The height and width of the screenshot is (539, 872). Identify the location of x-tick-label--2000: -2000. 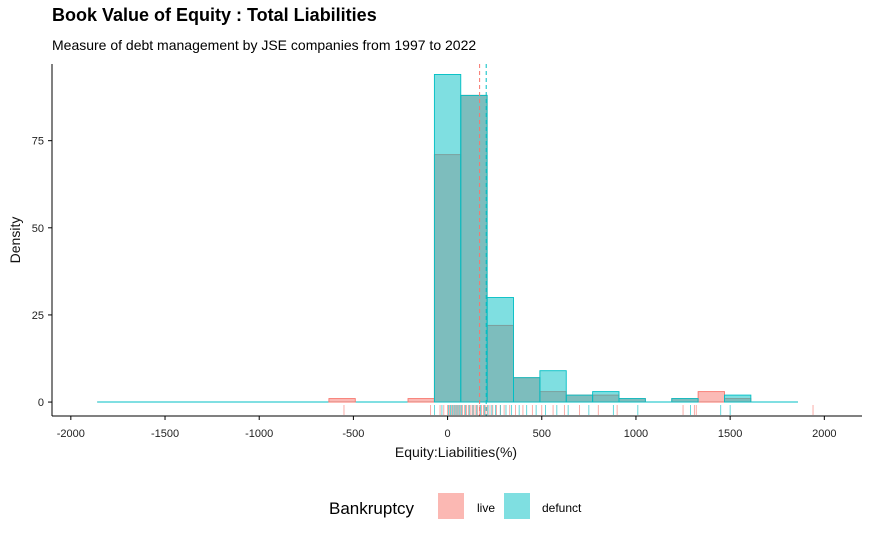
(71, 434).